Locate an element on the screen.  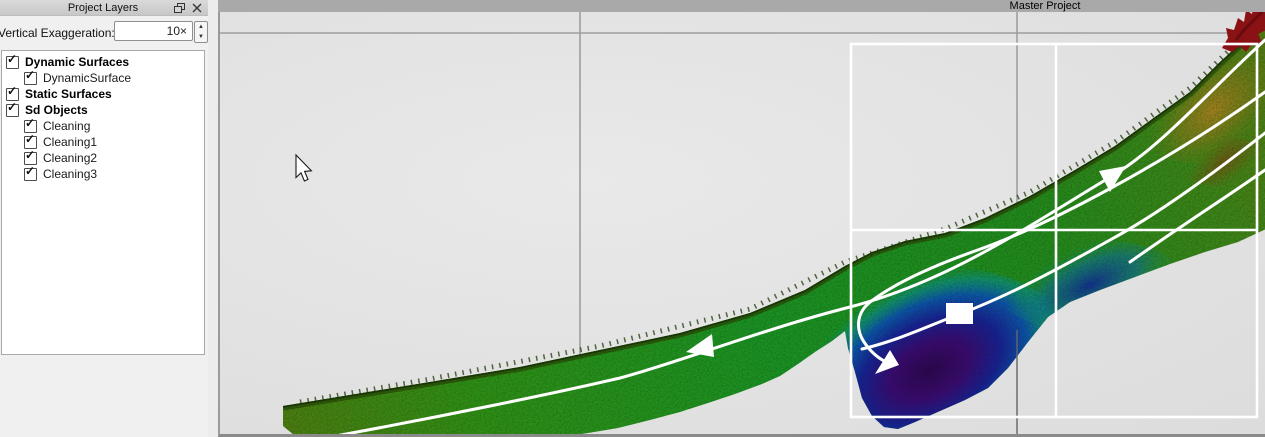
mouse-cursor is located at coordinates (304, 167).